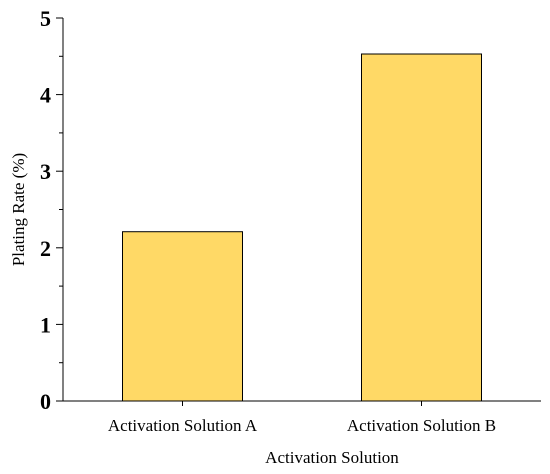 This screenshot has width=550, height=474. Describe the element at coordinates (45, 95) in the screenshot. I see `y-tick-label: 4` at that location.